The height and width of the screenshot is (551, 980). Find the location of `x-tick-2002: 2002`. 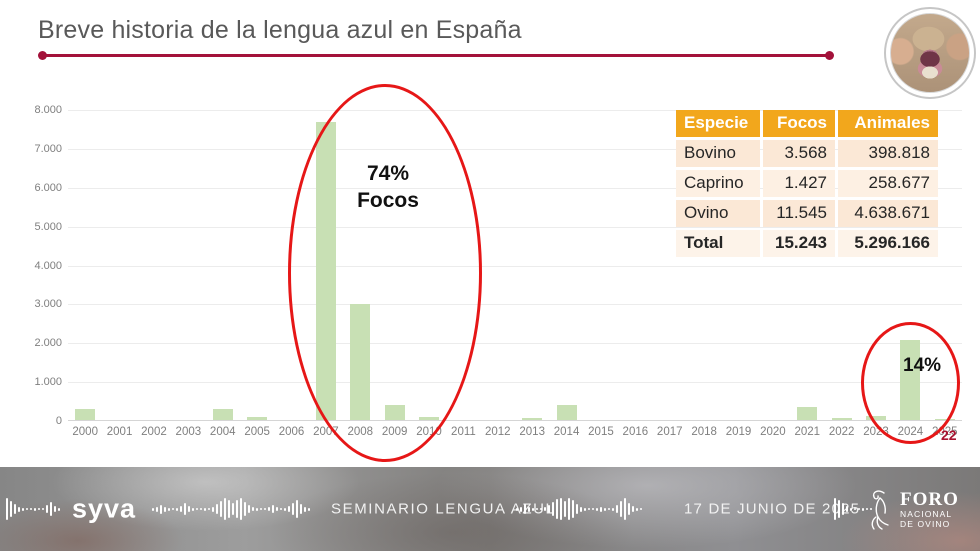

x-tick-2002: 2002 is located at coordinates (154, 432).